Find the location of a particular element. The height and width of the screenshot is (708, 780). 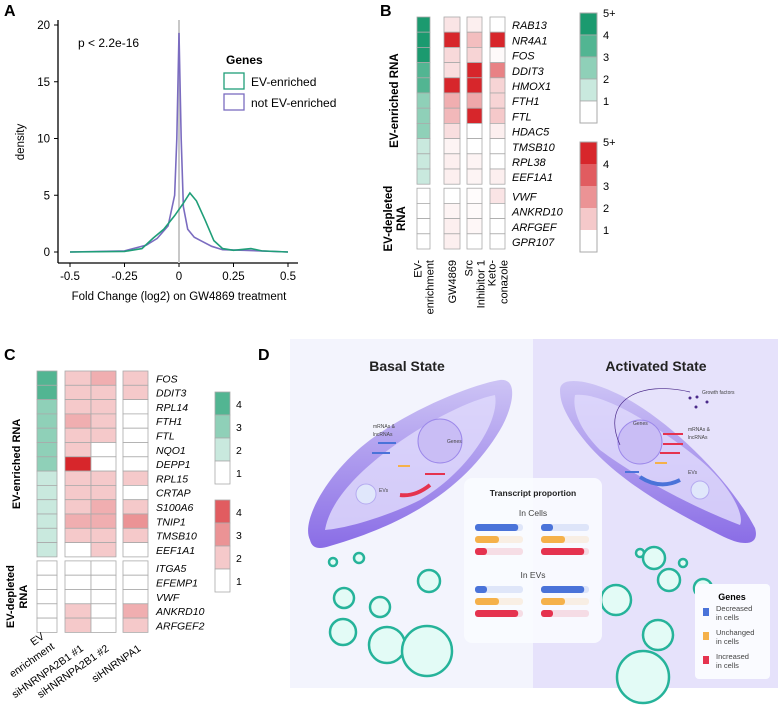

gene-label: CRTAP is located at coordinates (173, 494).